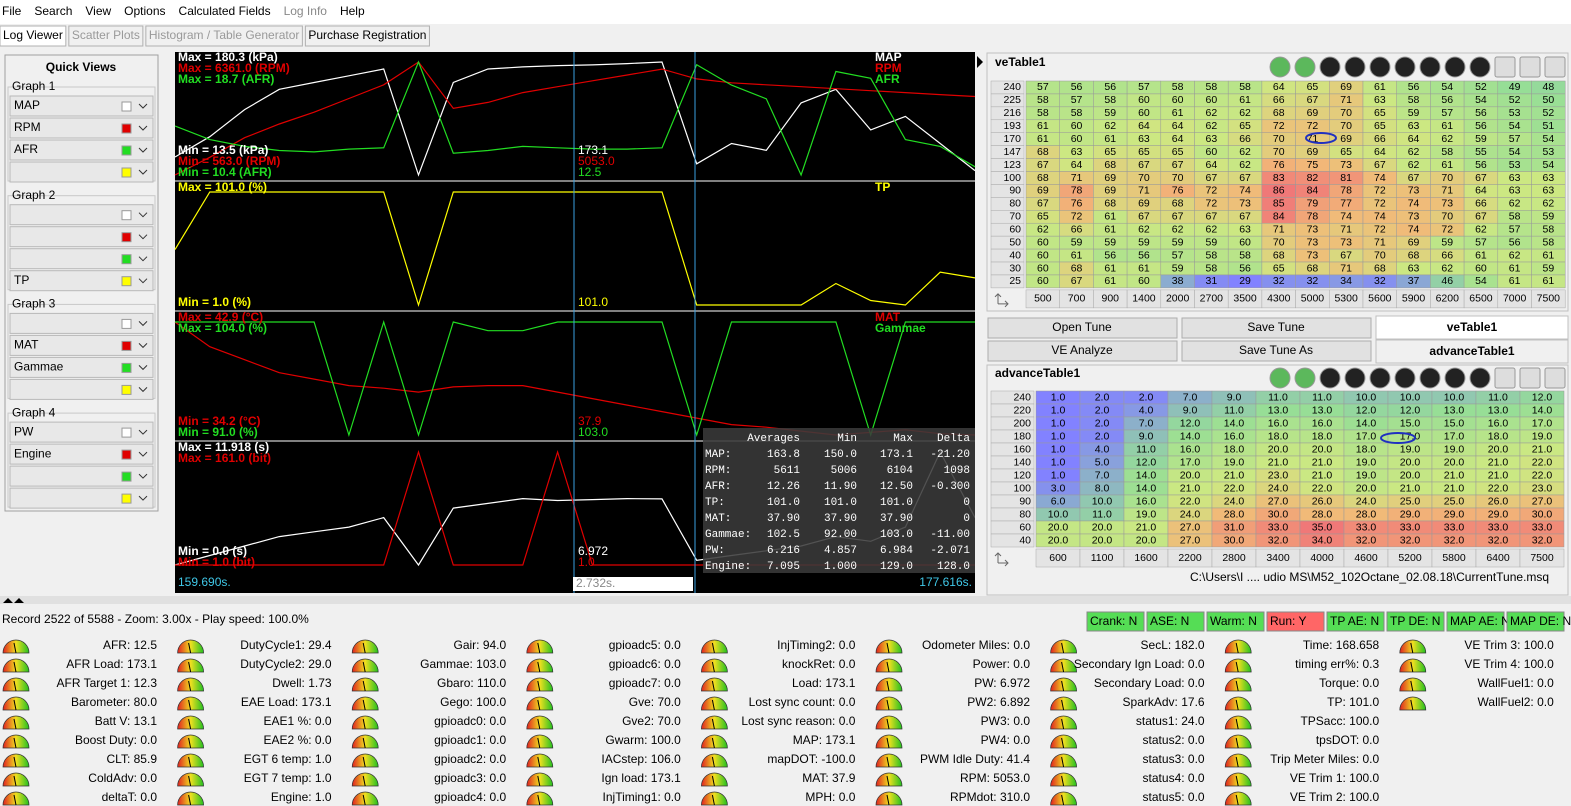  I want to click on menu-item: File, so click(12, 11).